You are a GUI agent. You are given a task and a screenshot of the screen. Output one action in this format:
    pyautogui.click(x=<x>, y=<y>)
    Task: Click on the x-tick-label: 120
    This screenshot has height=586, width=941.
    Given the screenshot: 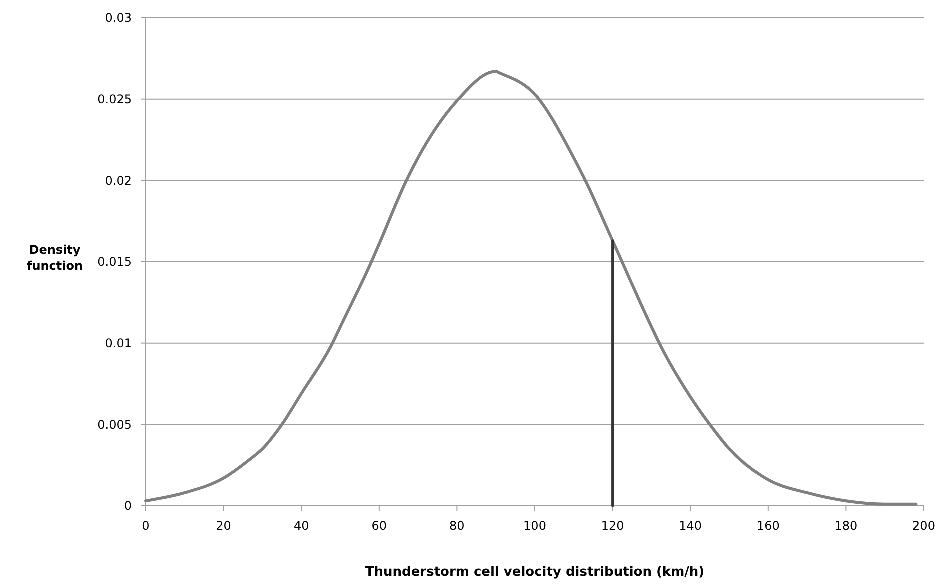 What is the action you would take?
    pyautogui.click(x=612, y=526)
    